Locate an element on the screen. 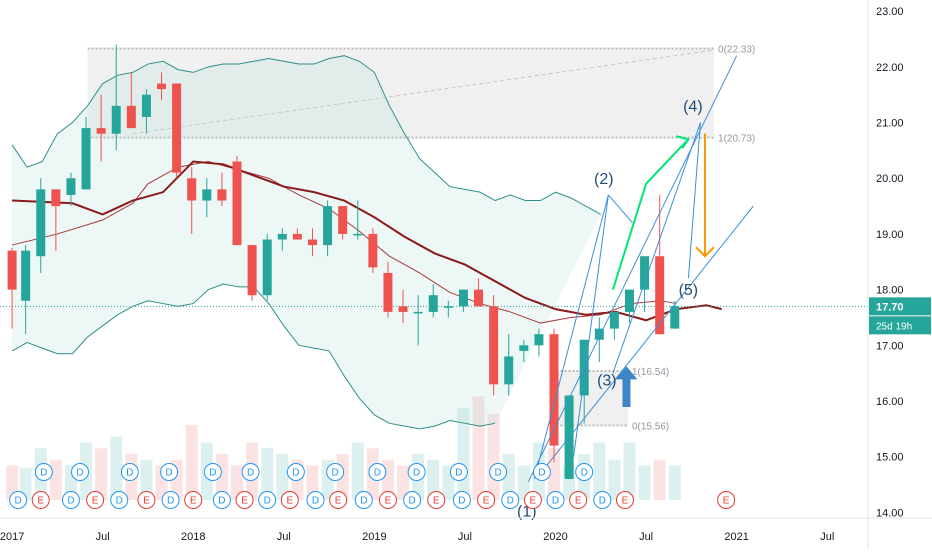 This screenshot has height=555, width=932. dividend-marker-label: D is located at coordinates (79, 473).